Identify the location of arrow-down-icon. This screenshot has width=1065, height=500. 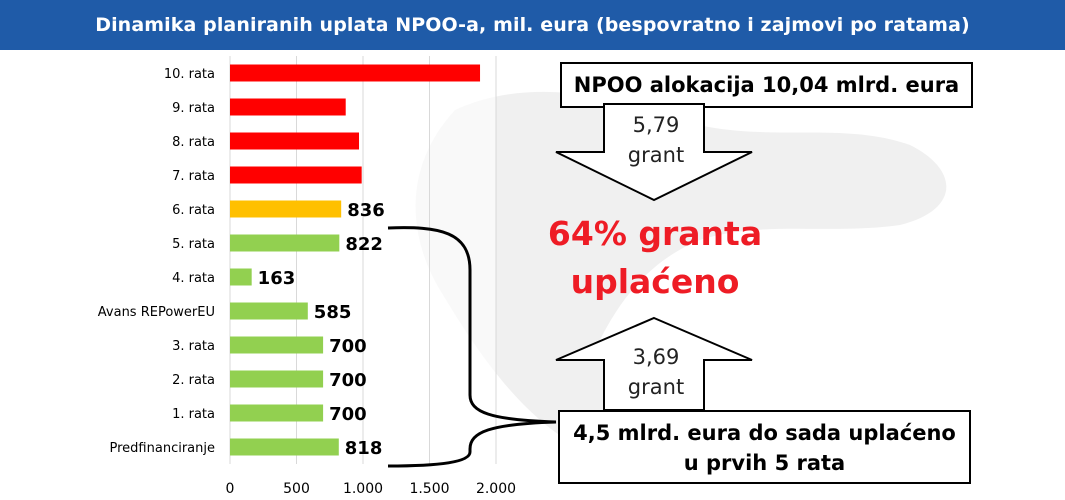
(654, 152).